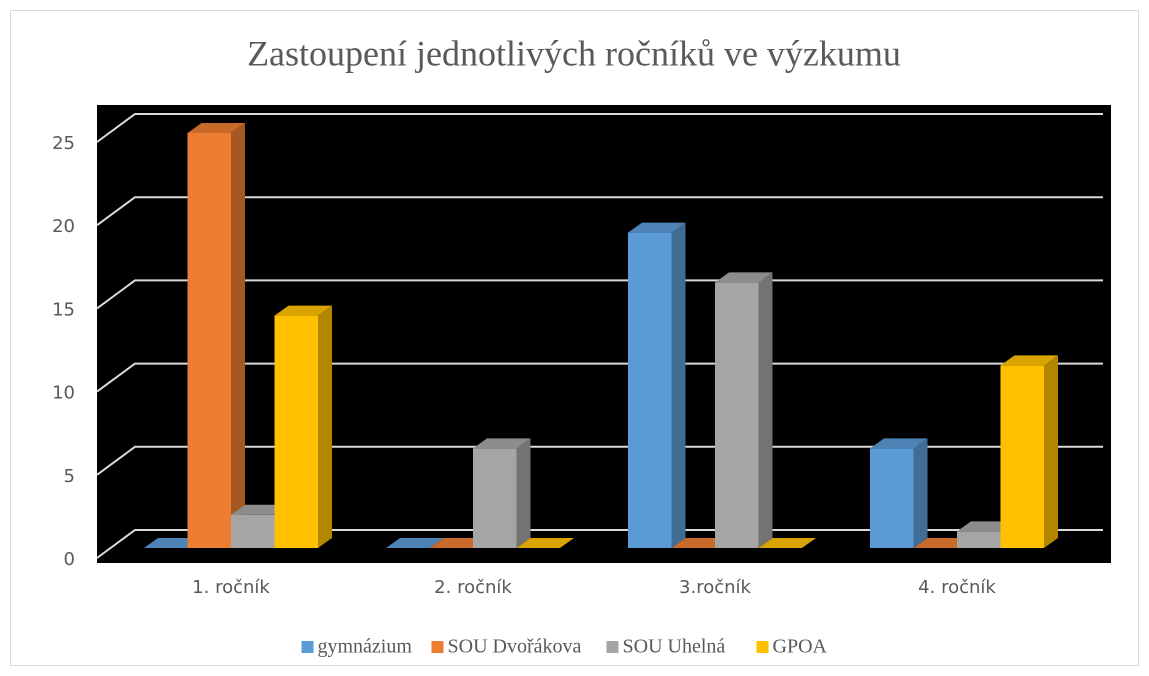 The width and height of the screenshot is (1149, 676). I want to click on x-tick-label: 3.ročník, so click(715, 587).